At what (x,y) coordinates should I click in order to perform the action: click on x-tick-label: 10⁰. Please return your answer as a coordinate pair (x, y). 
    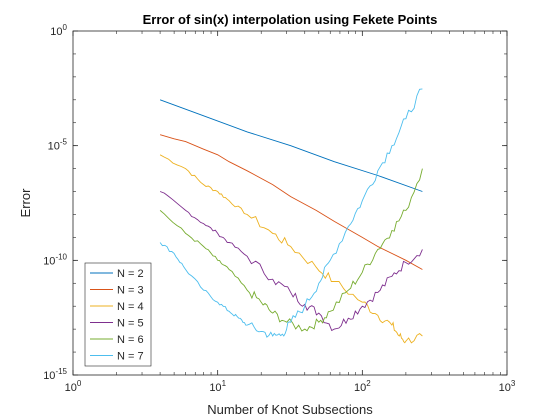
    Looking at the image, I should click on (73, 386).